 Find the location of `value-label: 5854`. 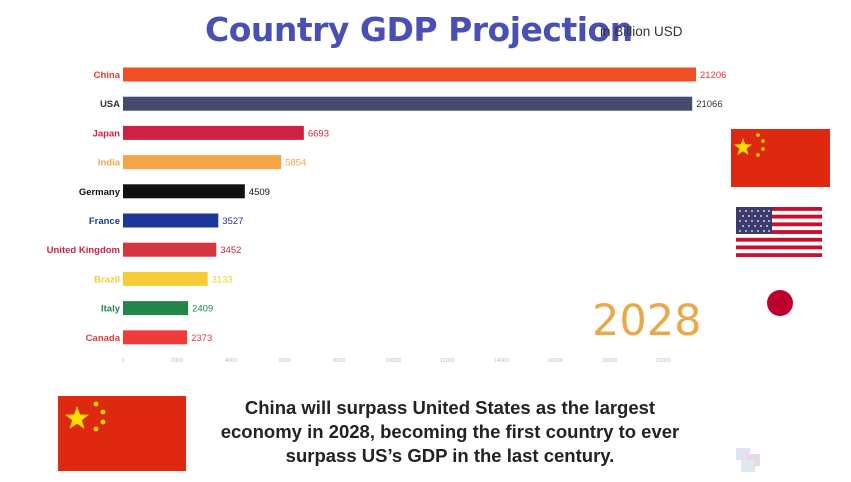

value-label: 5854 is located at coordinates (295, 163).